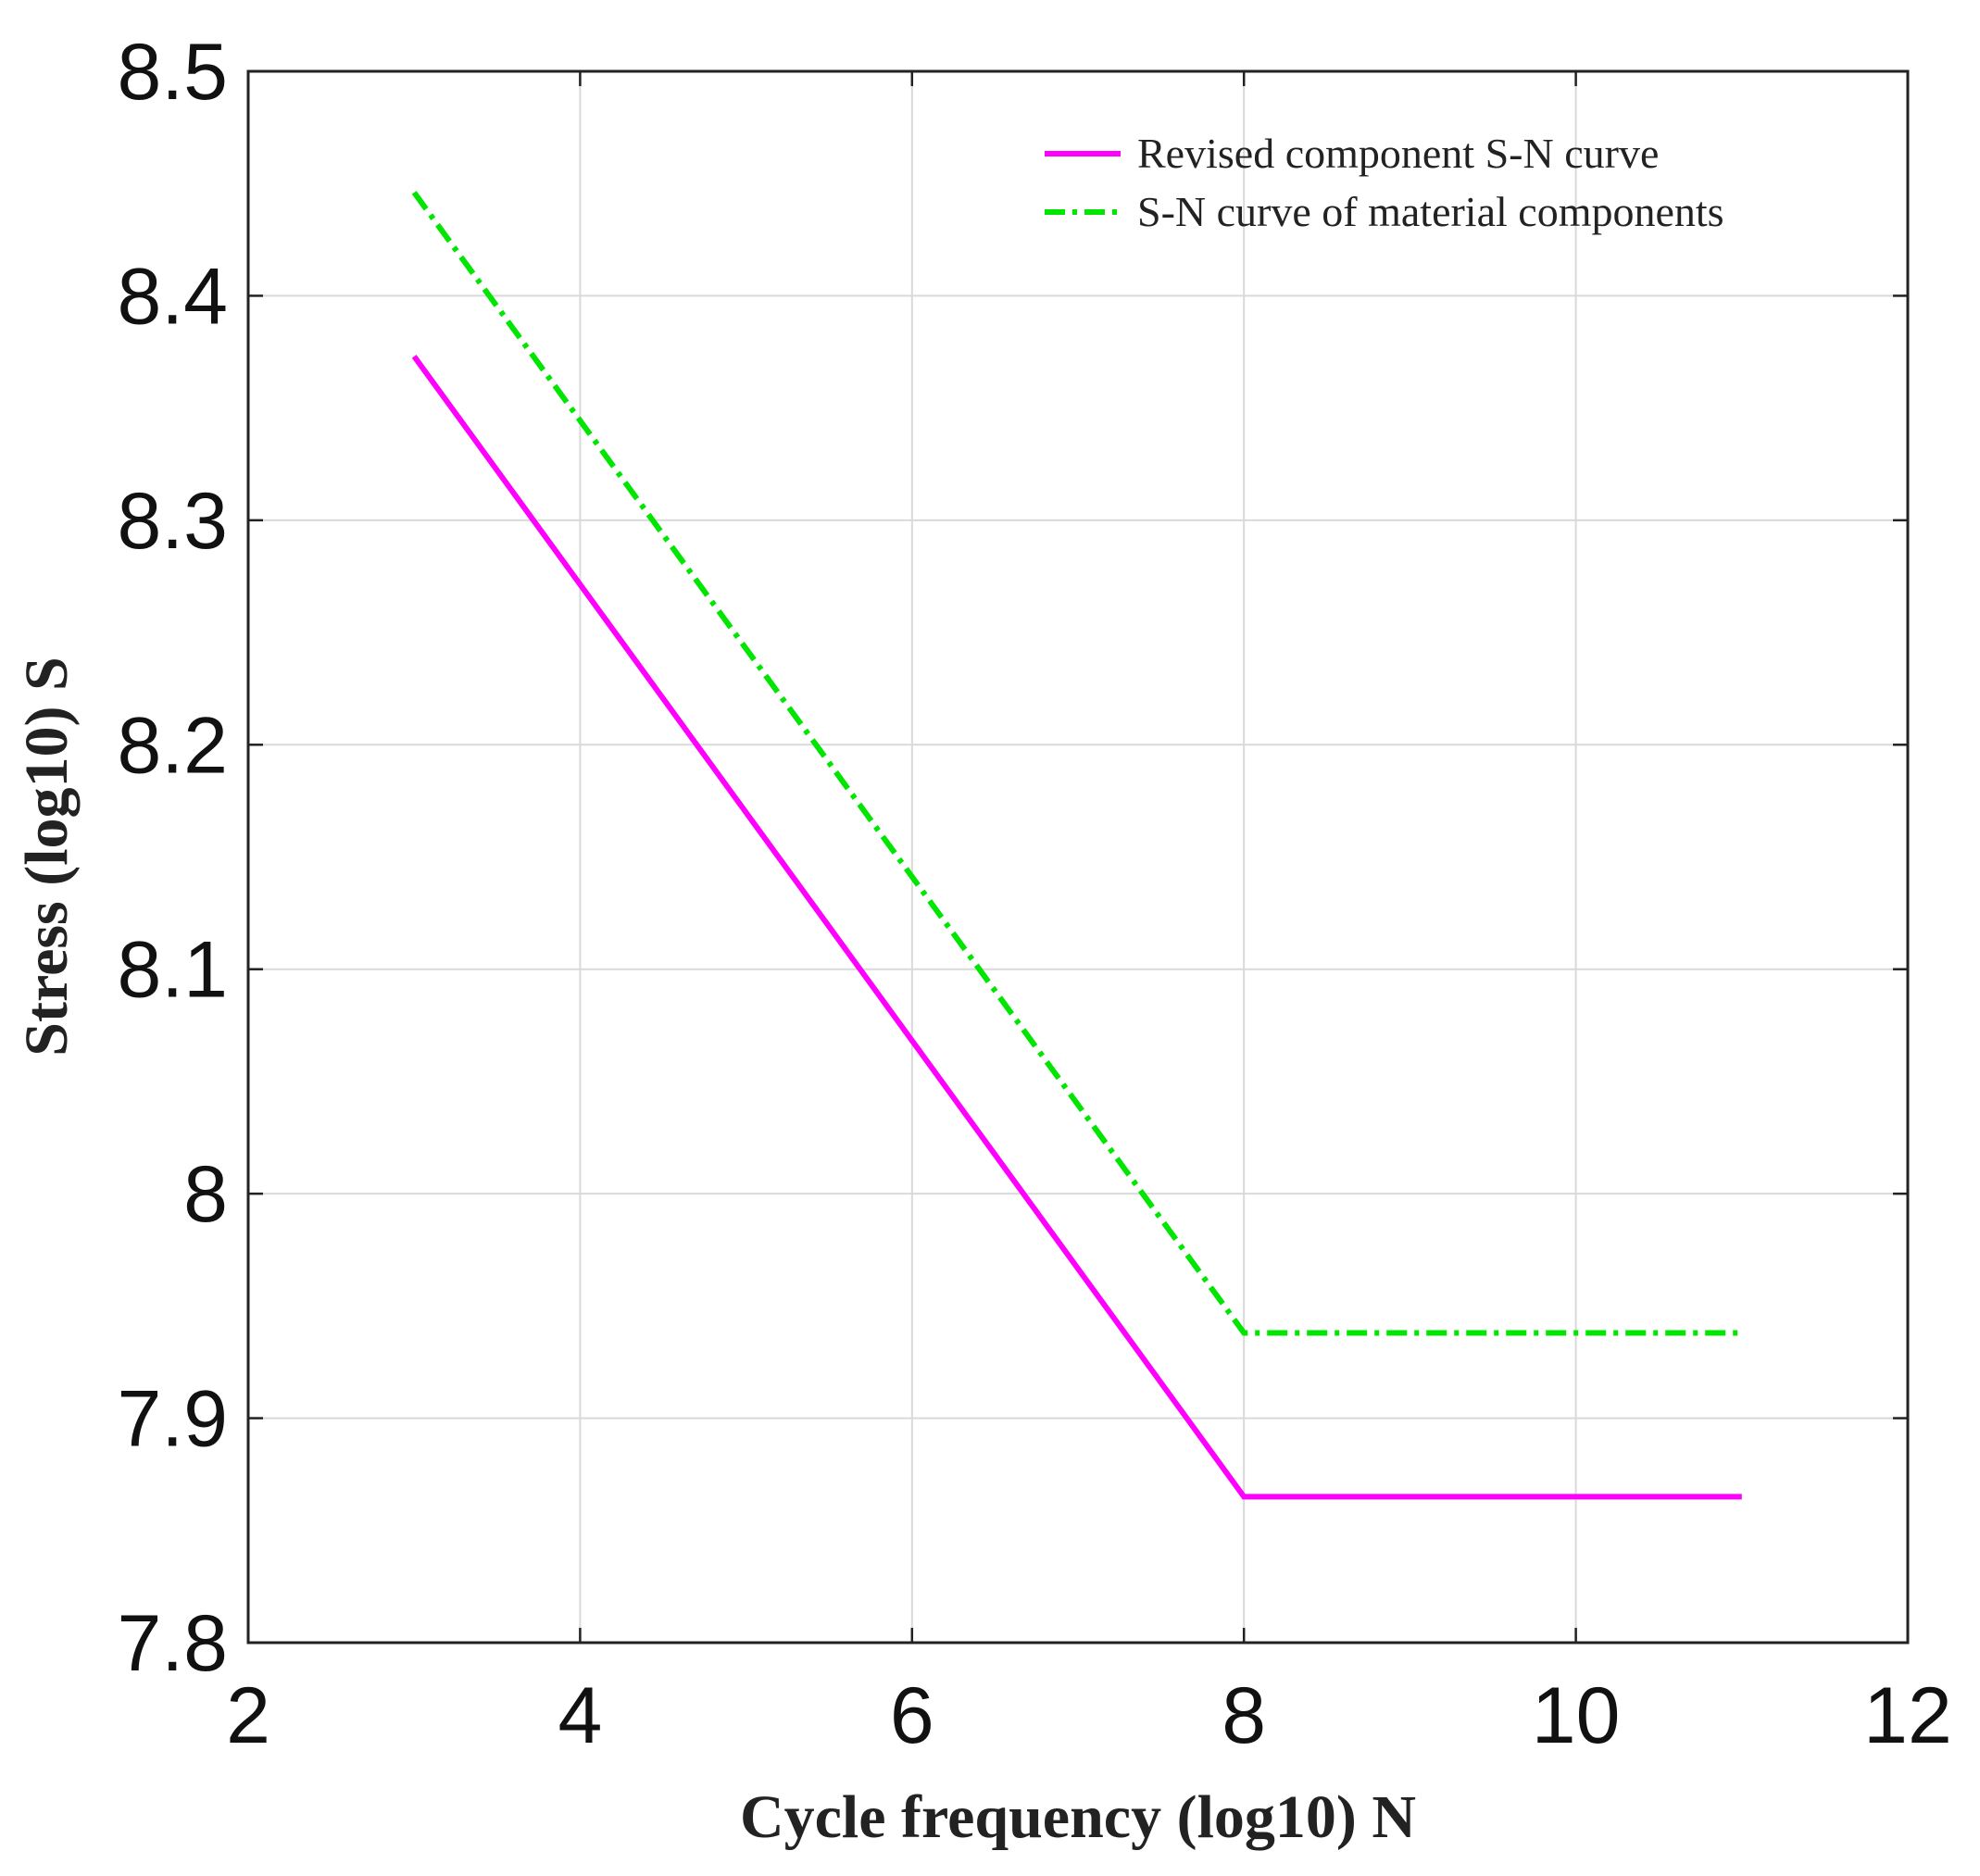  What do you see at coordinates (1430, 211) in the screenshot?
I see `legend-label-material: S-N curve of material components` at bounding box center [1430, 211].